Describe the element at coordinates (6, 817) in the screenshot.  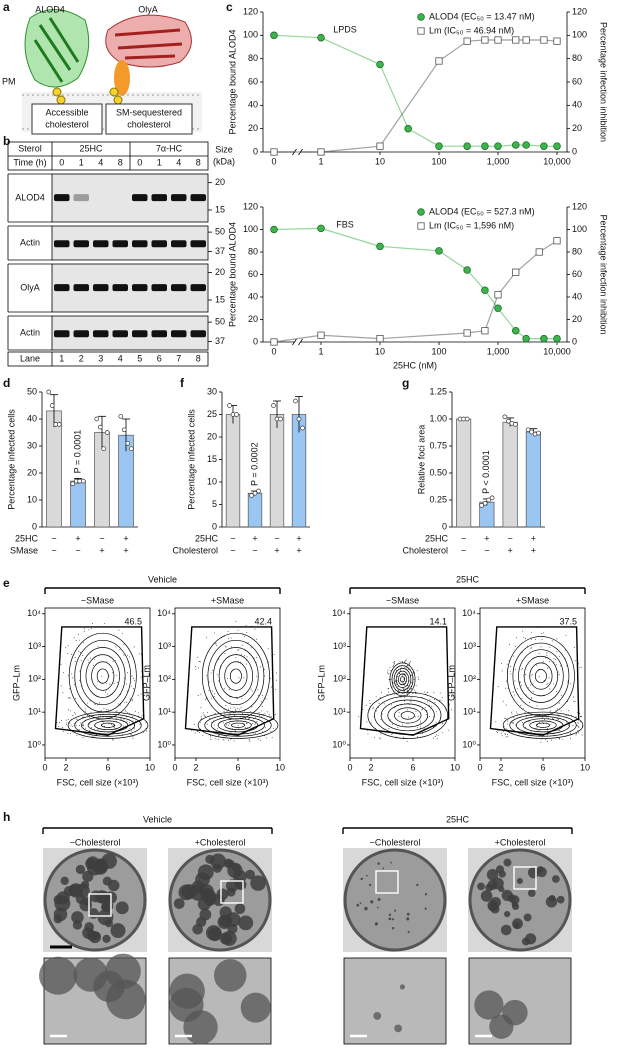
I see `panel-label: h` at that location.